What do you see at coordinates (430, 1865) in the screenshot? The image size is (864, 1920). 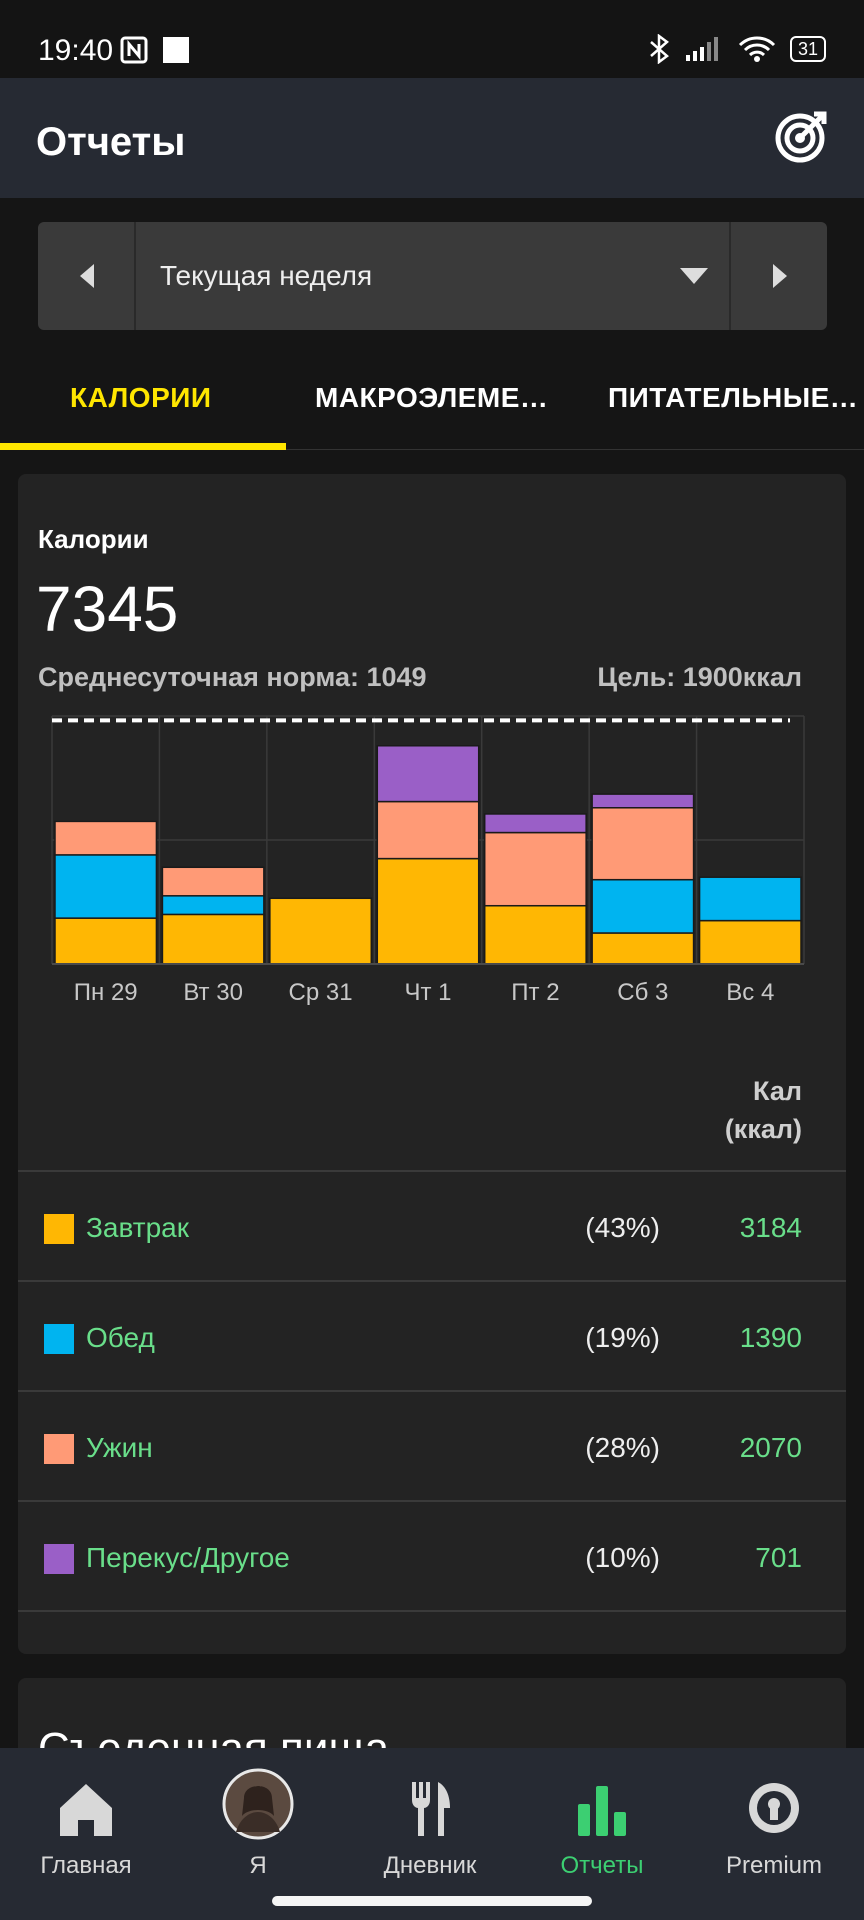 I see `nav-label: Дневник` at bounding box center [430, 1865].